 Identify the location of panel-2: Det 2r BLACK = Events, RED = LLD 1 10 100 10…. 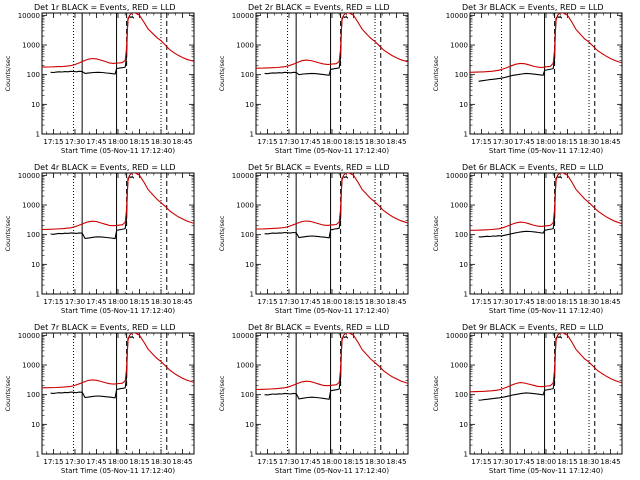
(313, 79).